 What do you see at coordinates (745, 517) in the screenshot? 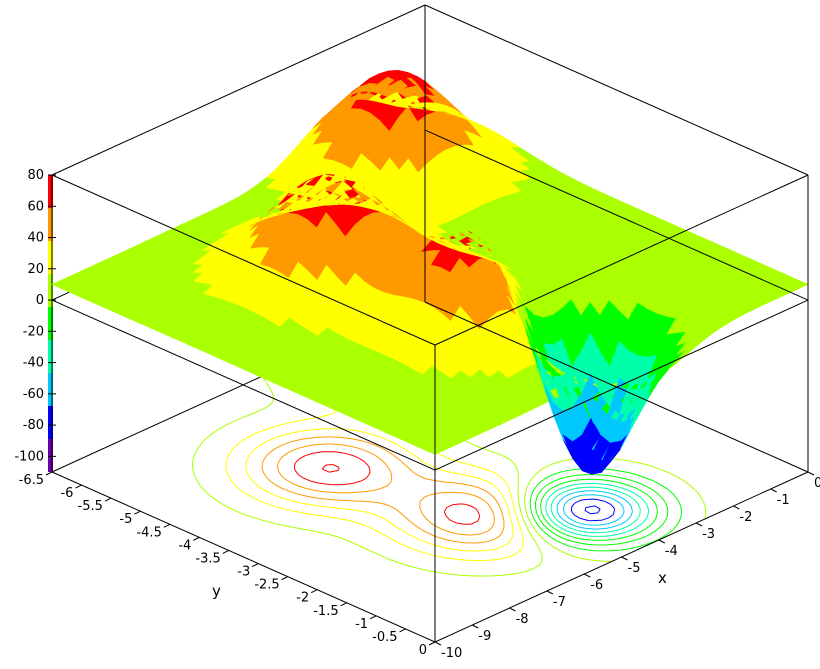
I see `x-tick-label: -2` at bounding box center [745, 517].